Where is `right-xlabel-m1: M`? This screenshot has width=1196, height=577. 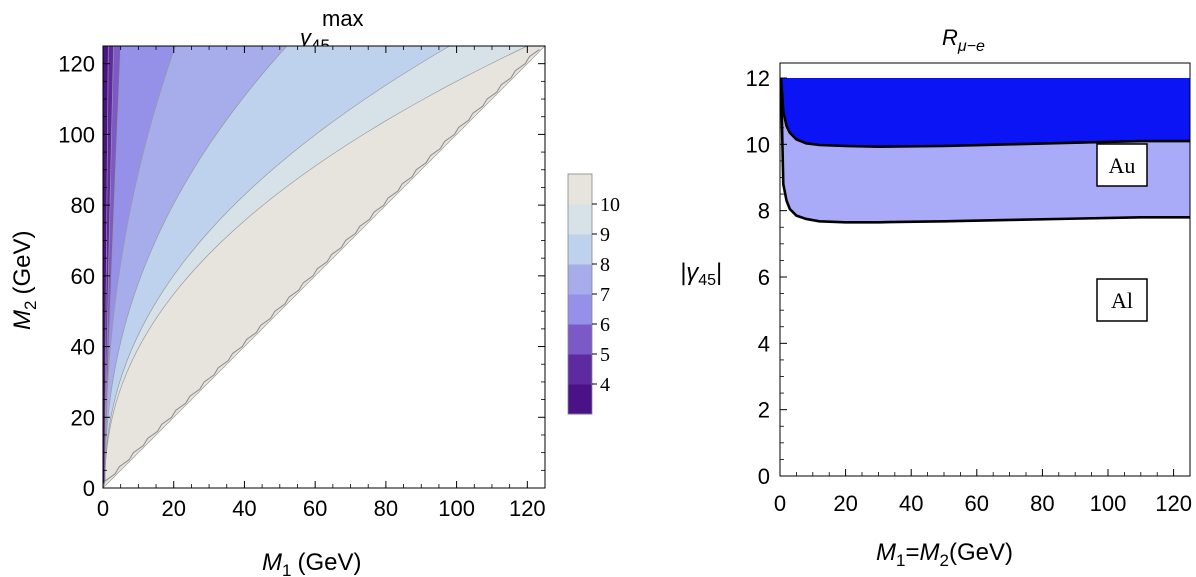
right-xlabel-m1: M is located at coordinates (886, 552).